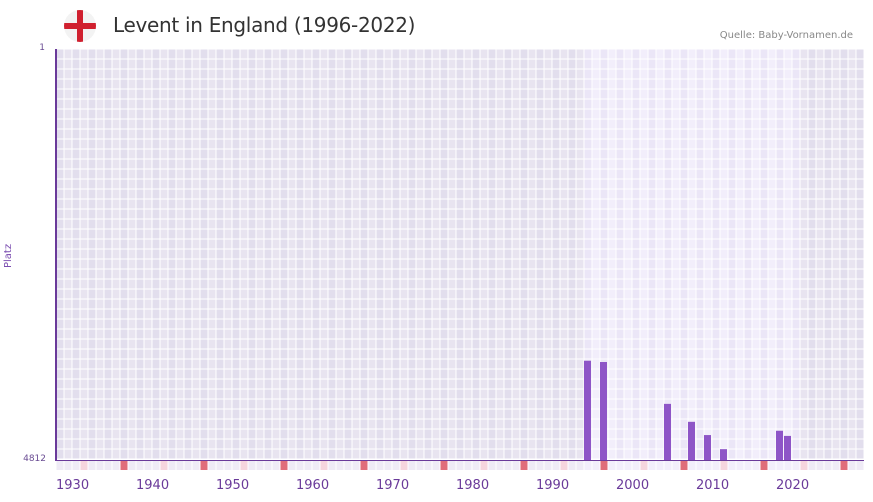 The image size is (873, 502). I want to click on x-tick-1950: 1950, so click(233, 485).